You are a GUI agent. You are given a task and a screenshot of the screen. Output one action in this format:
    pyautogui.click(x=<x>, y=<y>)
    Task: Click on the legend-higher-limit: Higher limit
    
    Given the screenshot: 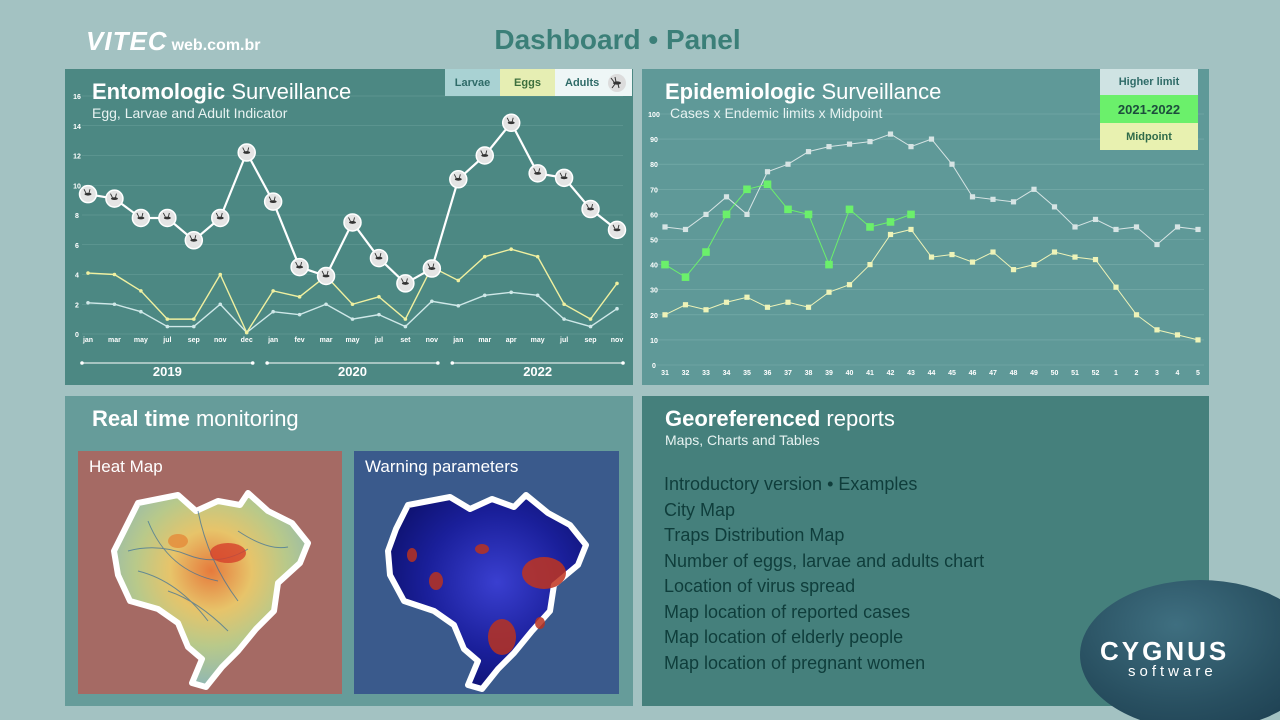 What is the action you would take?
    pyautogui.click(x=1149, y=82)
    